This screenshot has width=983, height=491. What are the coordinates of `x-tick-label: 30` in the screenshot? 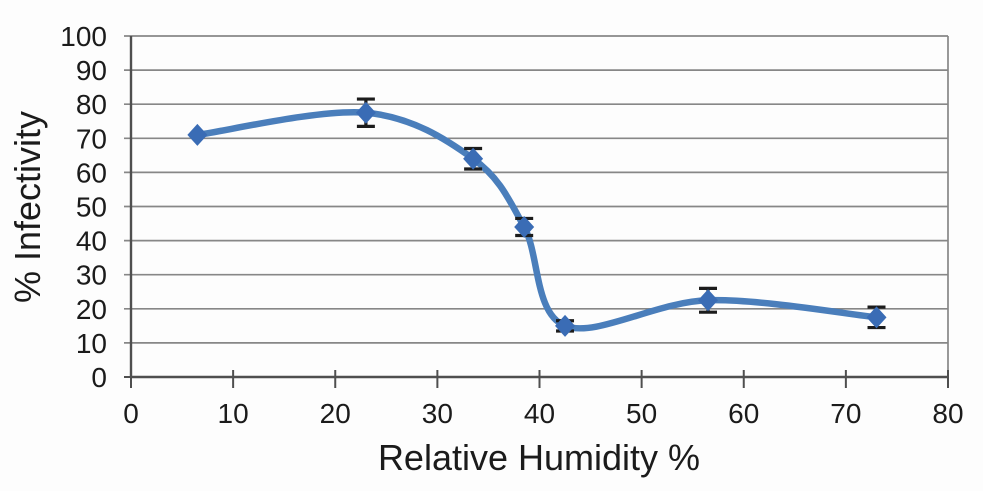 It's located at (437, 413).